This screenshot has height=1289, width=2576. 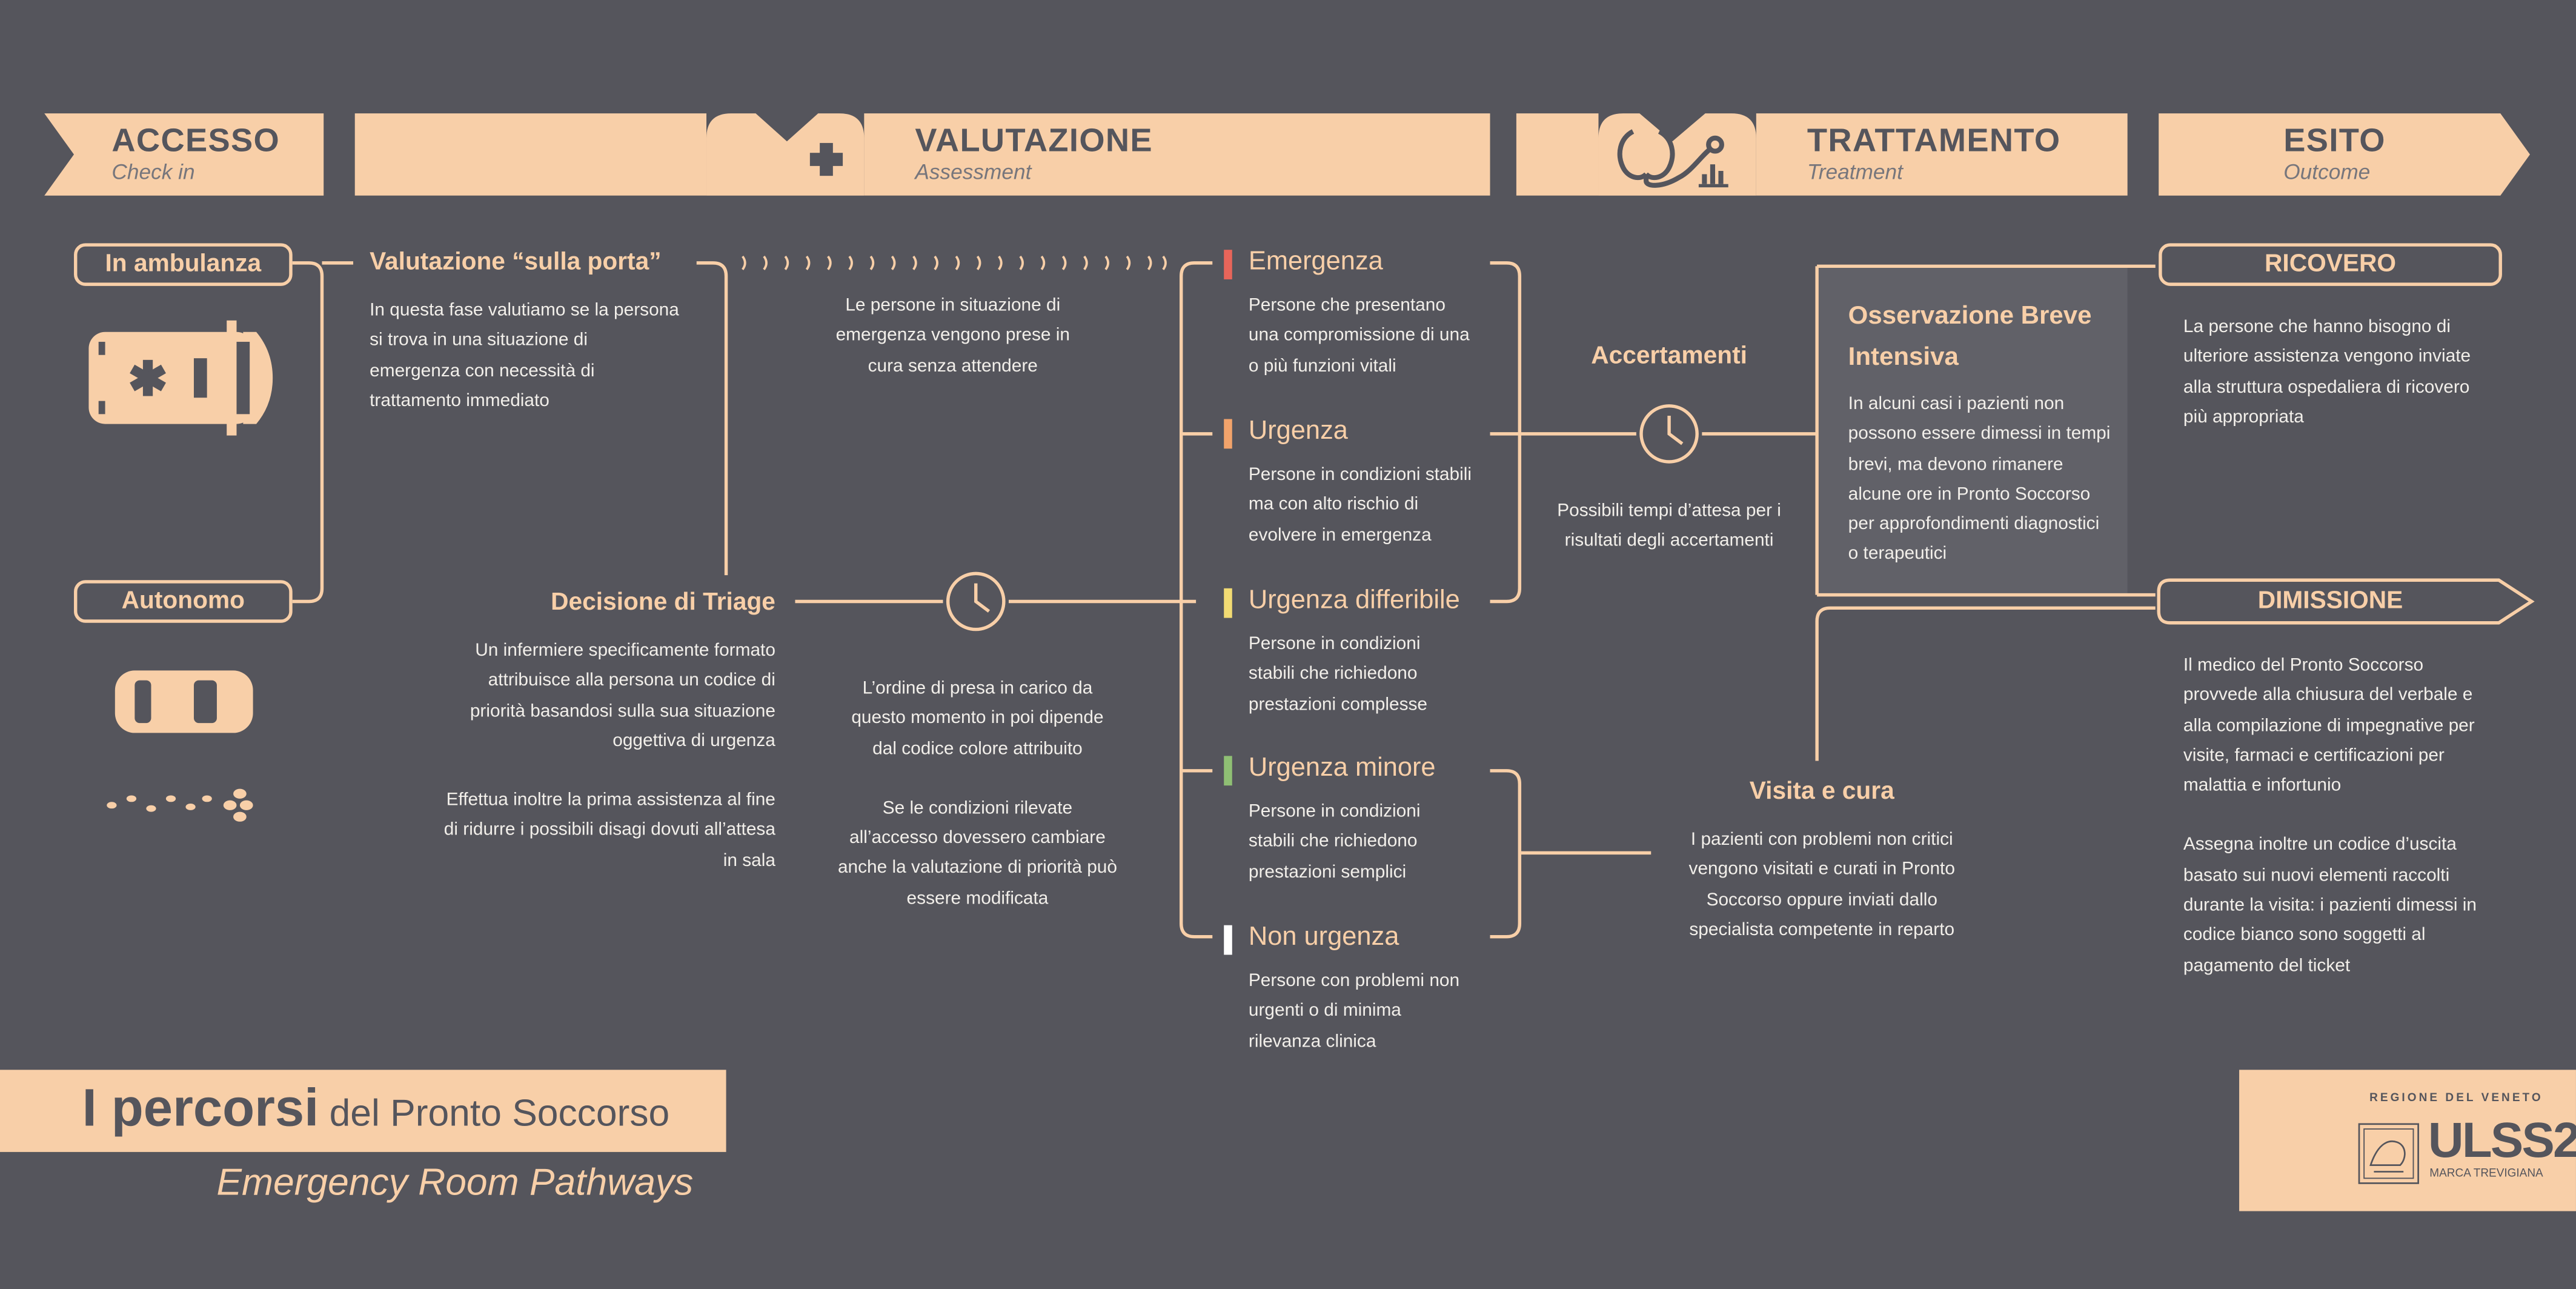 I want to click on stage-title: TRATTAMENTO, so click(x=1934, y=141).